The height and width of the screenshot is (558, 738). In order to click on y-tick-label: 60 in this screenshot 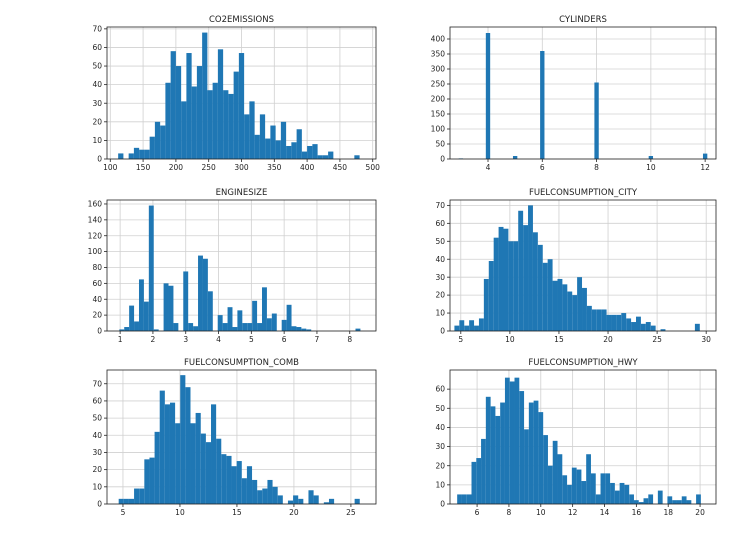, I will do `click(97, 283)`.